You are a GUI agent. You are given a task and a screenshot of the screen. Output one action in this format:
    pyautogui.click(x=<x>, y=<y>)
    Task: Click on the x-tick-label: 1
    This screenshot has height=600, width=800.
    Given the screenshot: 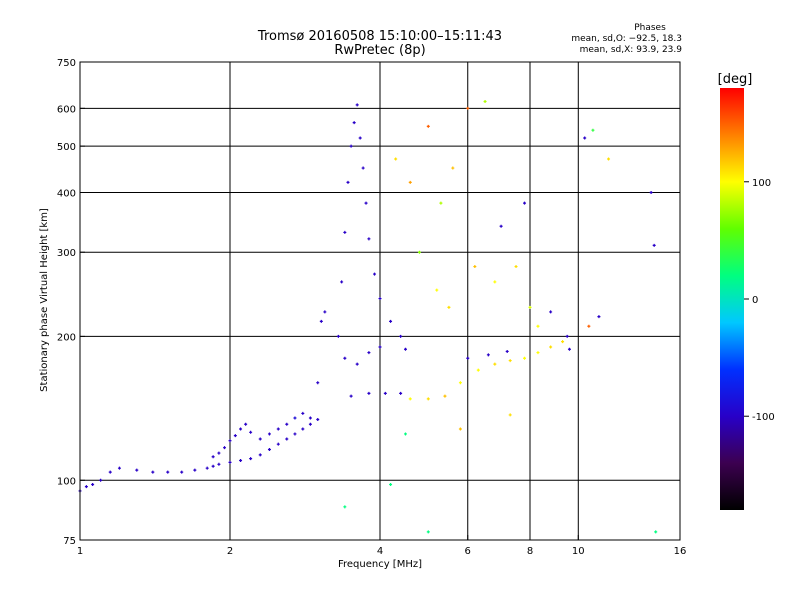 What is the action you would take?
    pyautogui.click(x=80, y=551)
    